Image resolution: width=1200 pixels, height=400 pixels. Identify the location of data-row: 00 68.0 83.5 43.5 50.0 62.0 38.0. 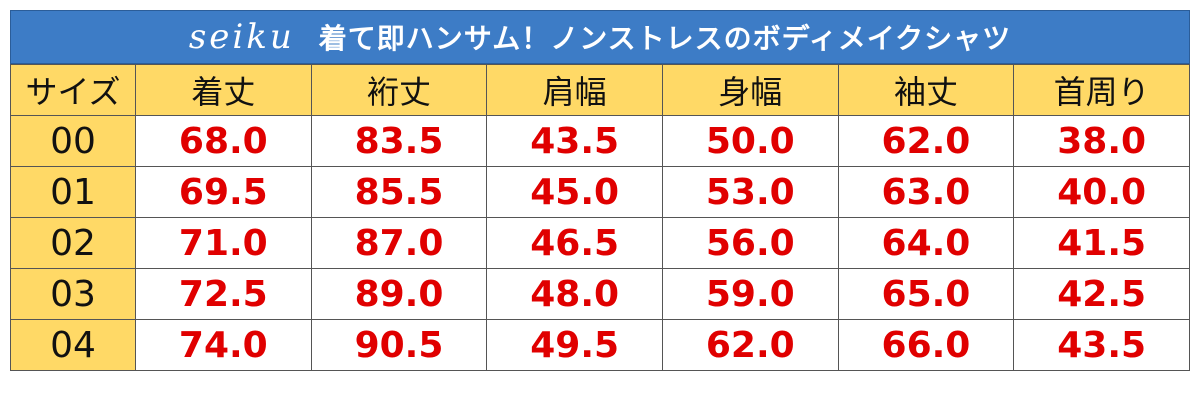
(600, 141).